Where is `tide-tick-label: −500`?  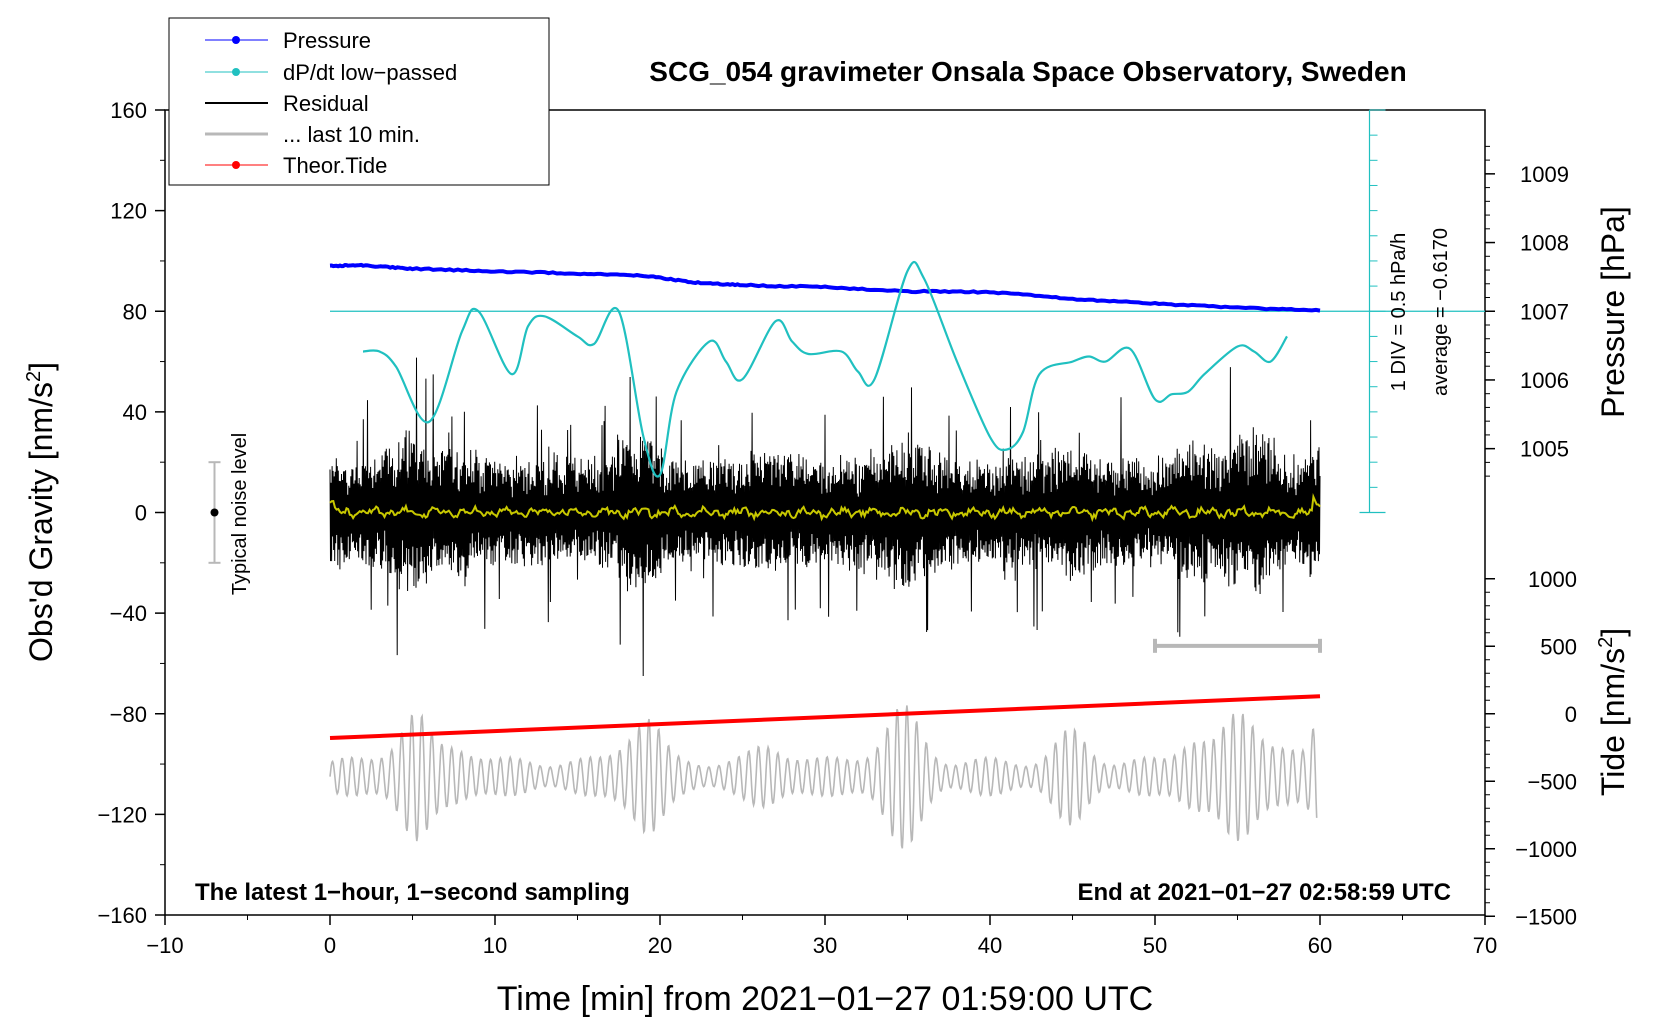
tide-tick-label: −500 is located at coordinates (1552, 781).